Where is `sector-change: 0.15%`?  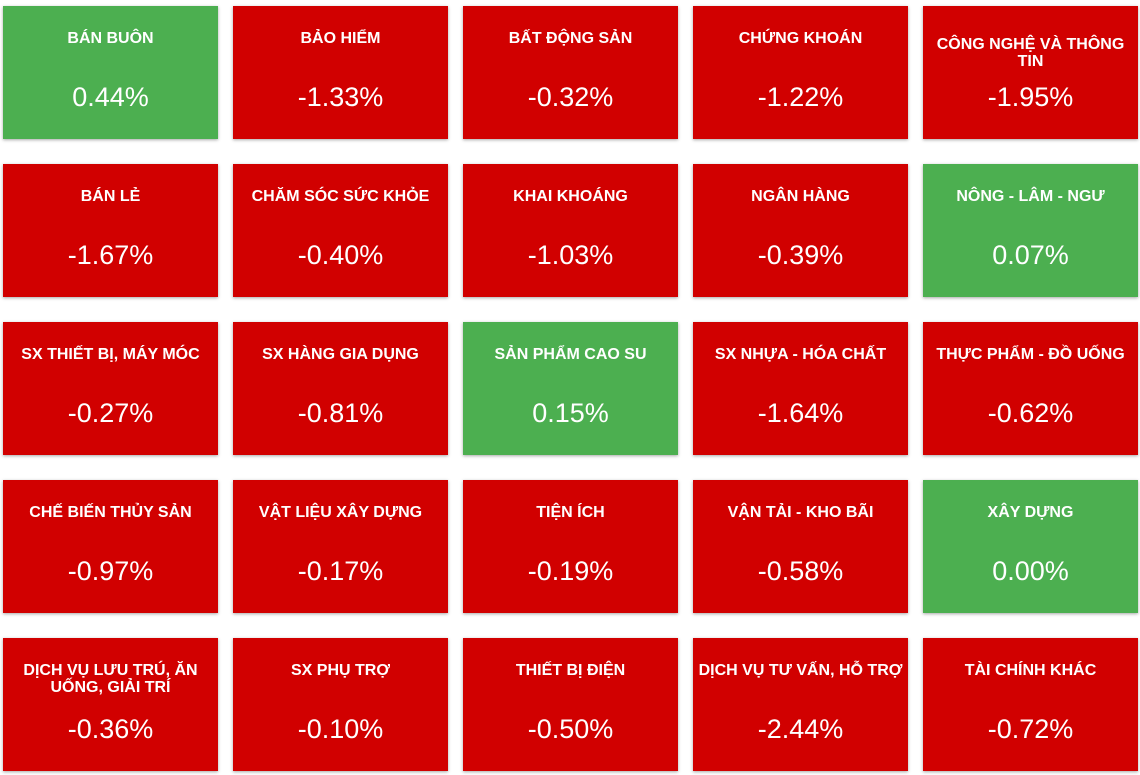 sector-change: 0.15% is located at coordinates (570, 413).